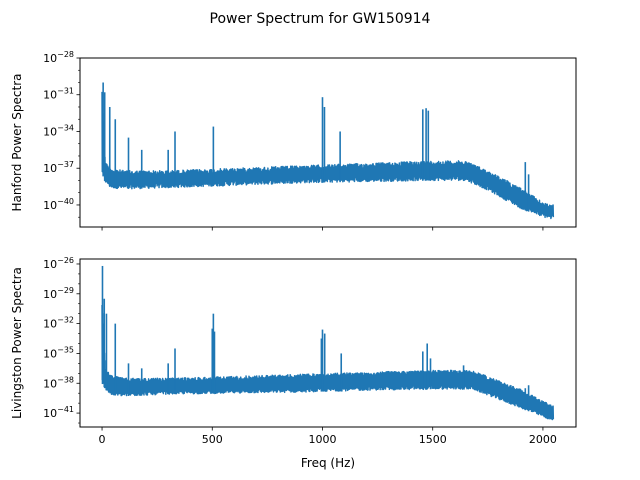 Image resolution: width=640 pixels, height=480 pixels. Describe the element at coordinates (58, 167) in the screenshot. I see `hanford-y-tick-label: 10−37` at that location.